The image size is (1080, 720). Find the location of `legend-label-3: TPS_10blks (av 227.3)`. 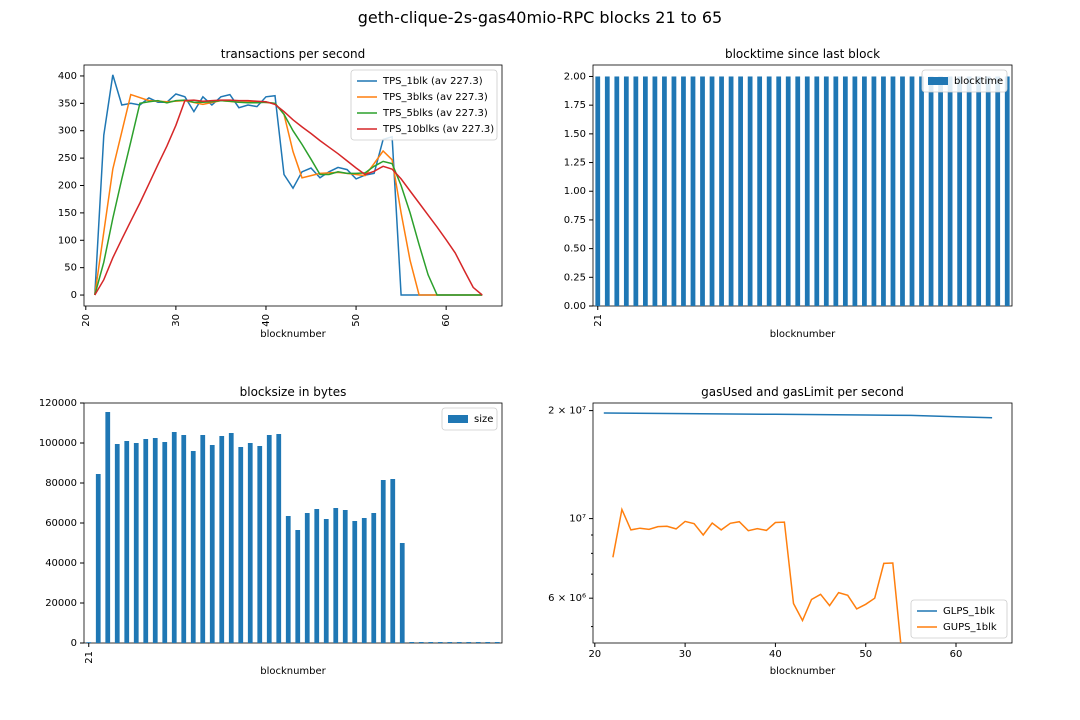

legend-label-3: TPS_10blks (av 227.3) is located at coordinates (438, 129).